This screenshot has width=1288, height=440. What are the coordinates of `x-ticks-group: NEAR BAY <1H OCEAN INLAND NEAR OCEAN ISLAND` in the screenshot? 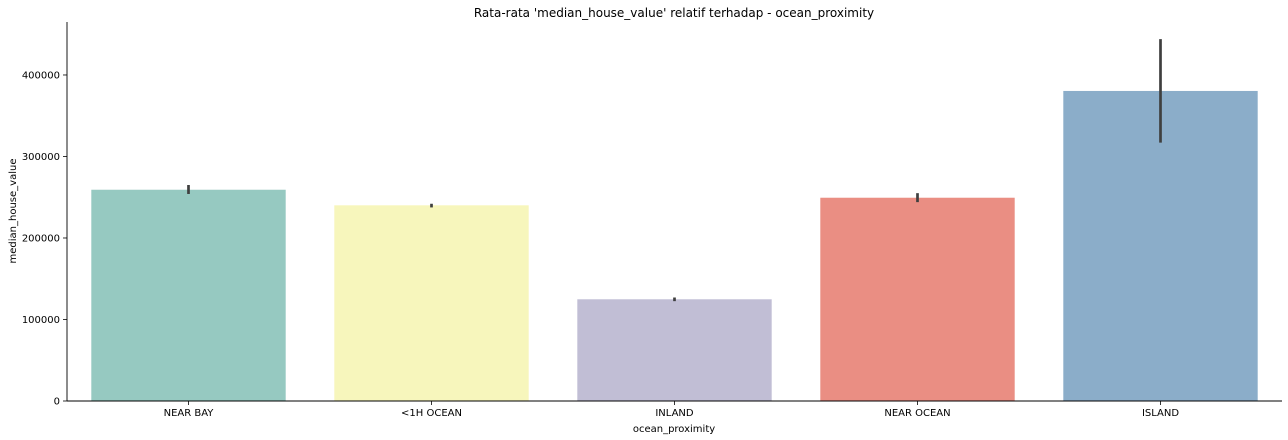 It's located at (671, 410).